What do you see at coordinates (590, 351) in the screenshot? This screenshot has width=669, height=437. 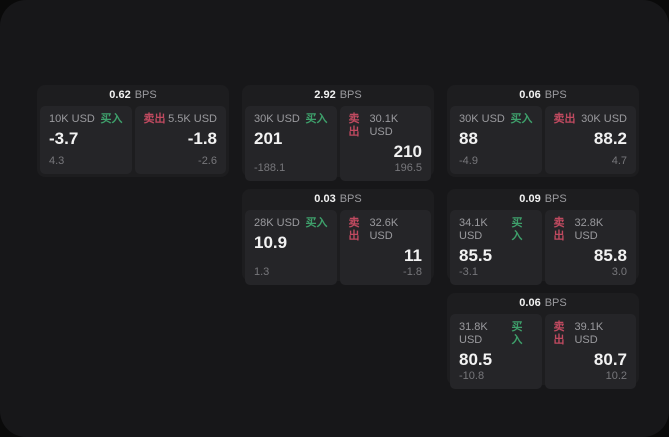 I see `sell-panel: 卖出 39.1K USD 80.7 10.2` at bounding box center [590, 351].